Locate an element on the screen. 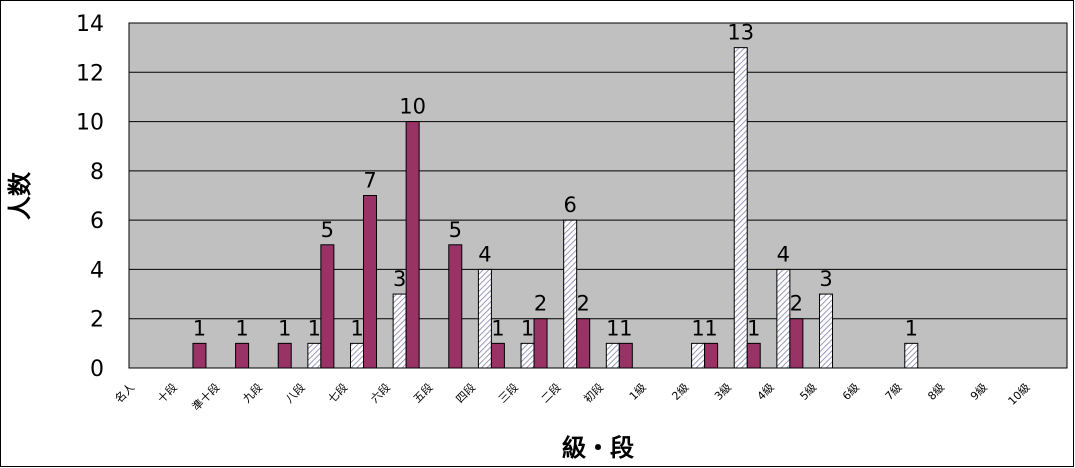 Image resolution: width=1075 pixels, height=468 pixels. x-axis-title: 級・段 is located at coordinates (598, 448).